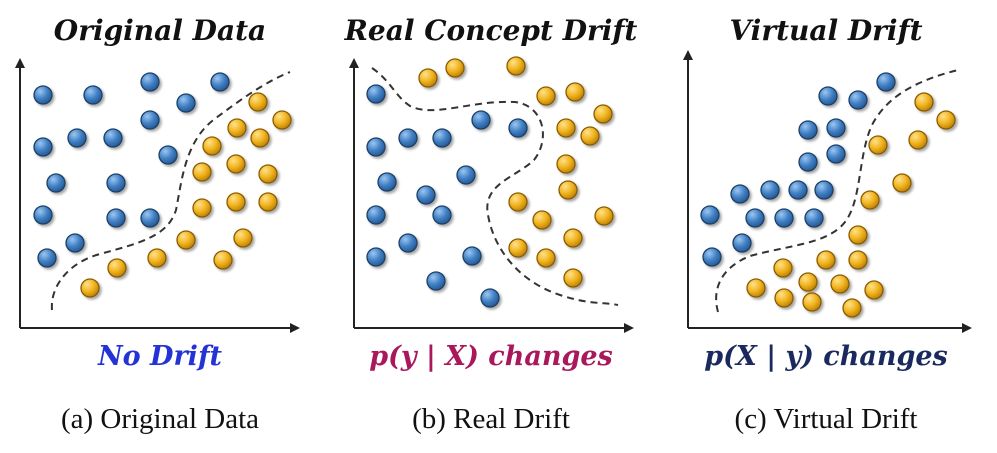 This screenshot has height=453, width=997. I want to click on panel-caption: (a) Original Data, so click(160, 419).